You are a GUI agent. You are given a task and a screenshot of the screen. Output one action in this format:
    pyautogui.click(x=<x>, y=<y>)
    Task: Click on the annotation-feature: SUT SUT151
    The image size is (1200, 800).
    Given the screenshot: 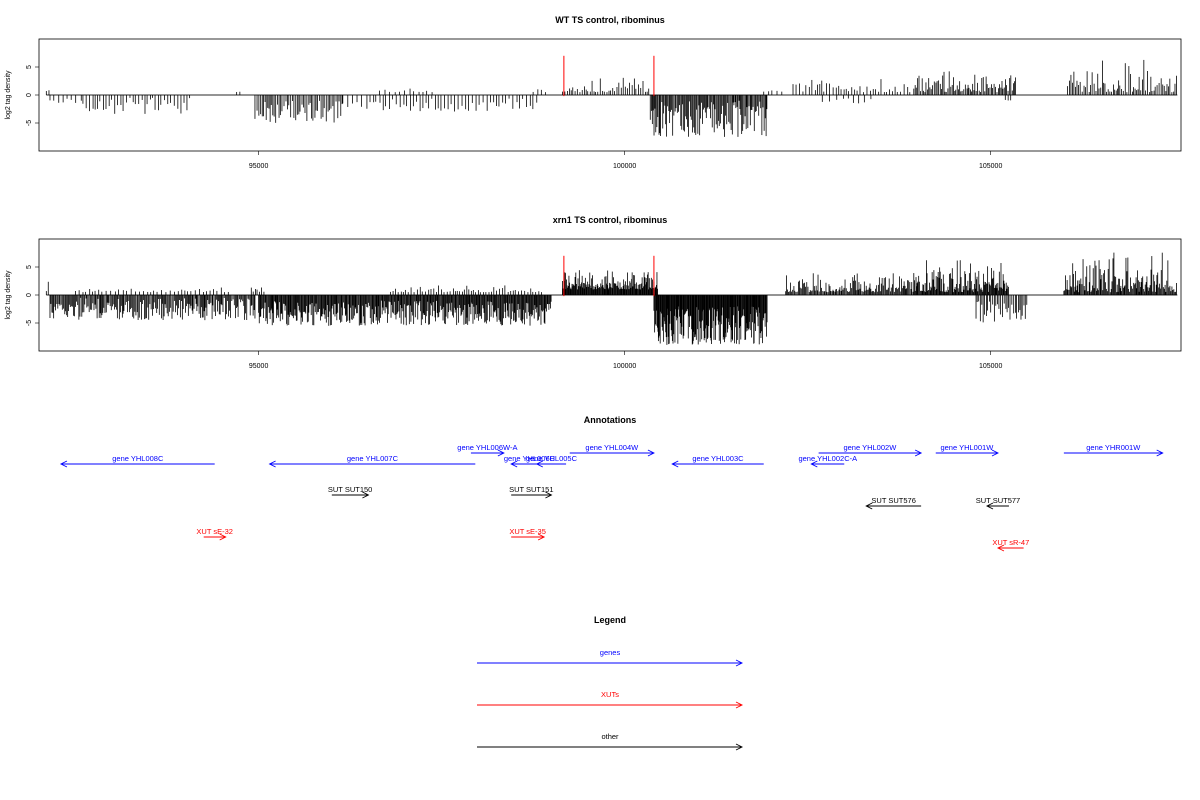 What is the action you would take?
    pyautogui.click(x=531, y=492)
    